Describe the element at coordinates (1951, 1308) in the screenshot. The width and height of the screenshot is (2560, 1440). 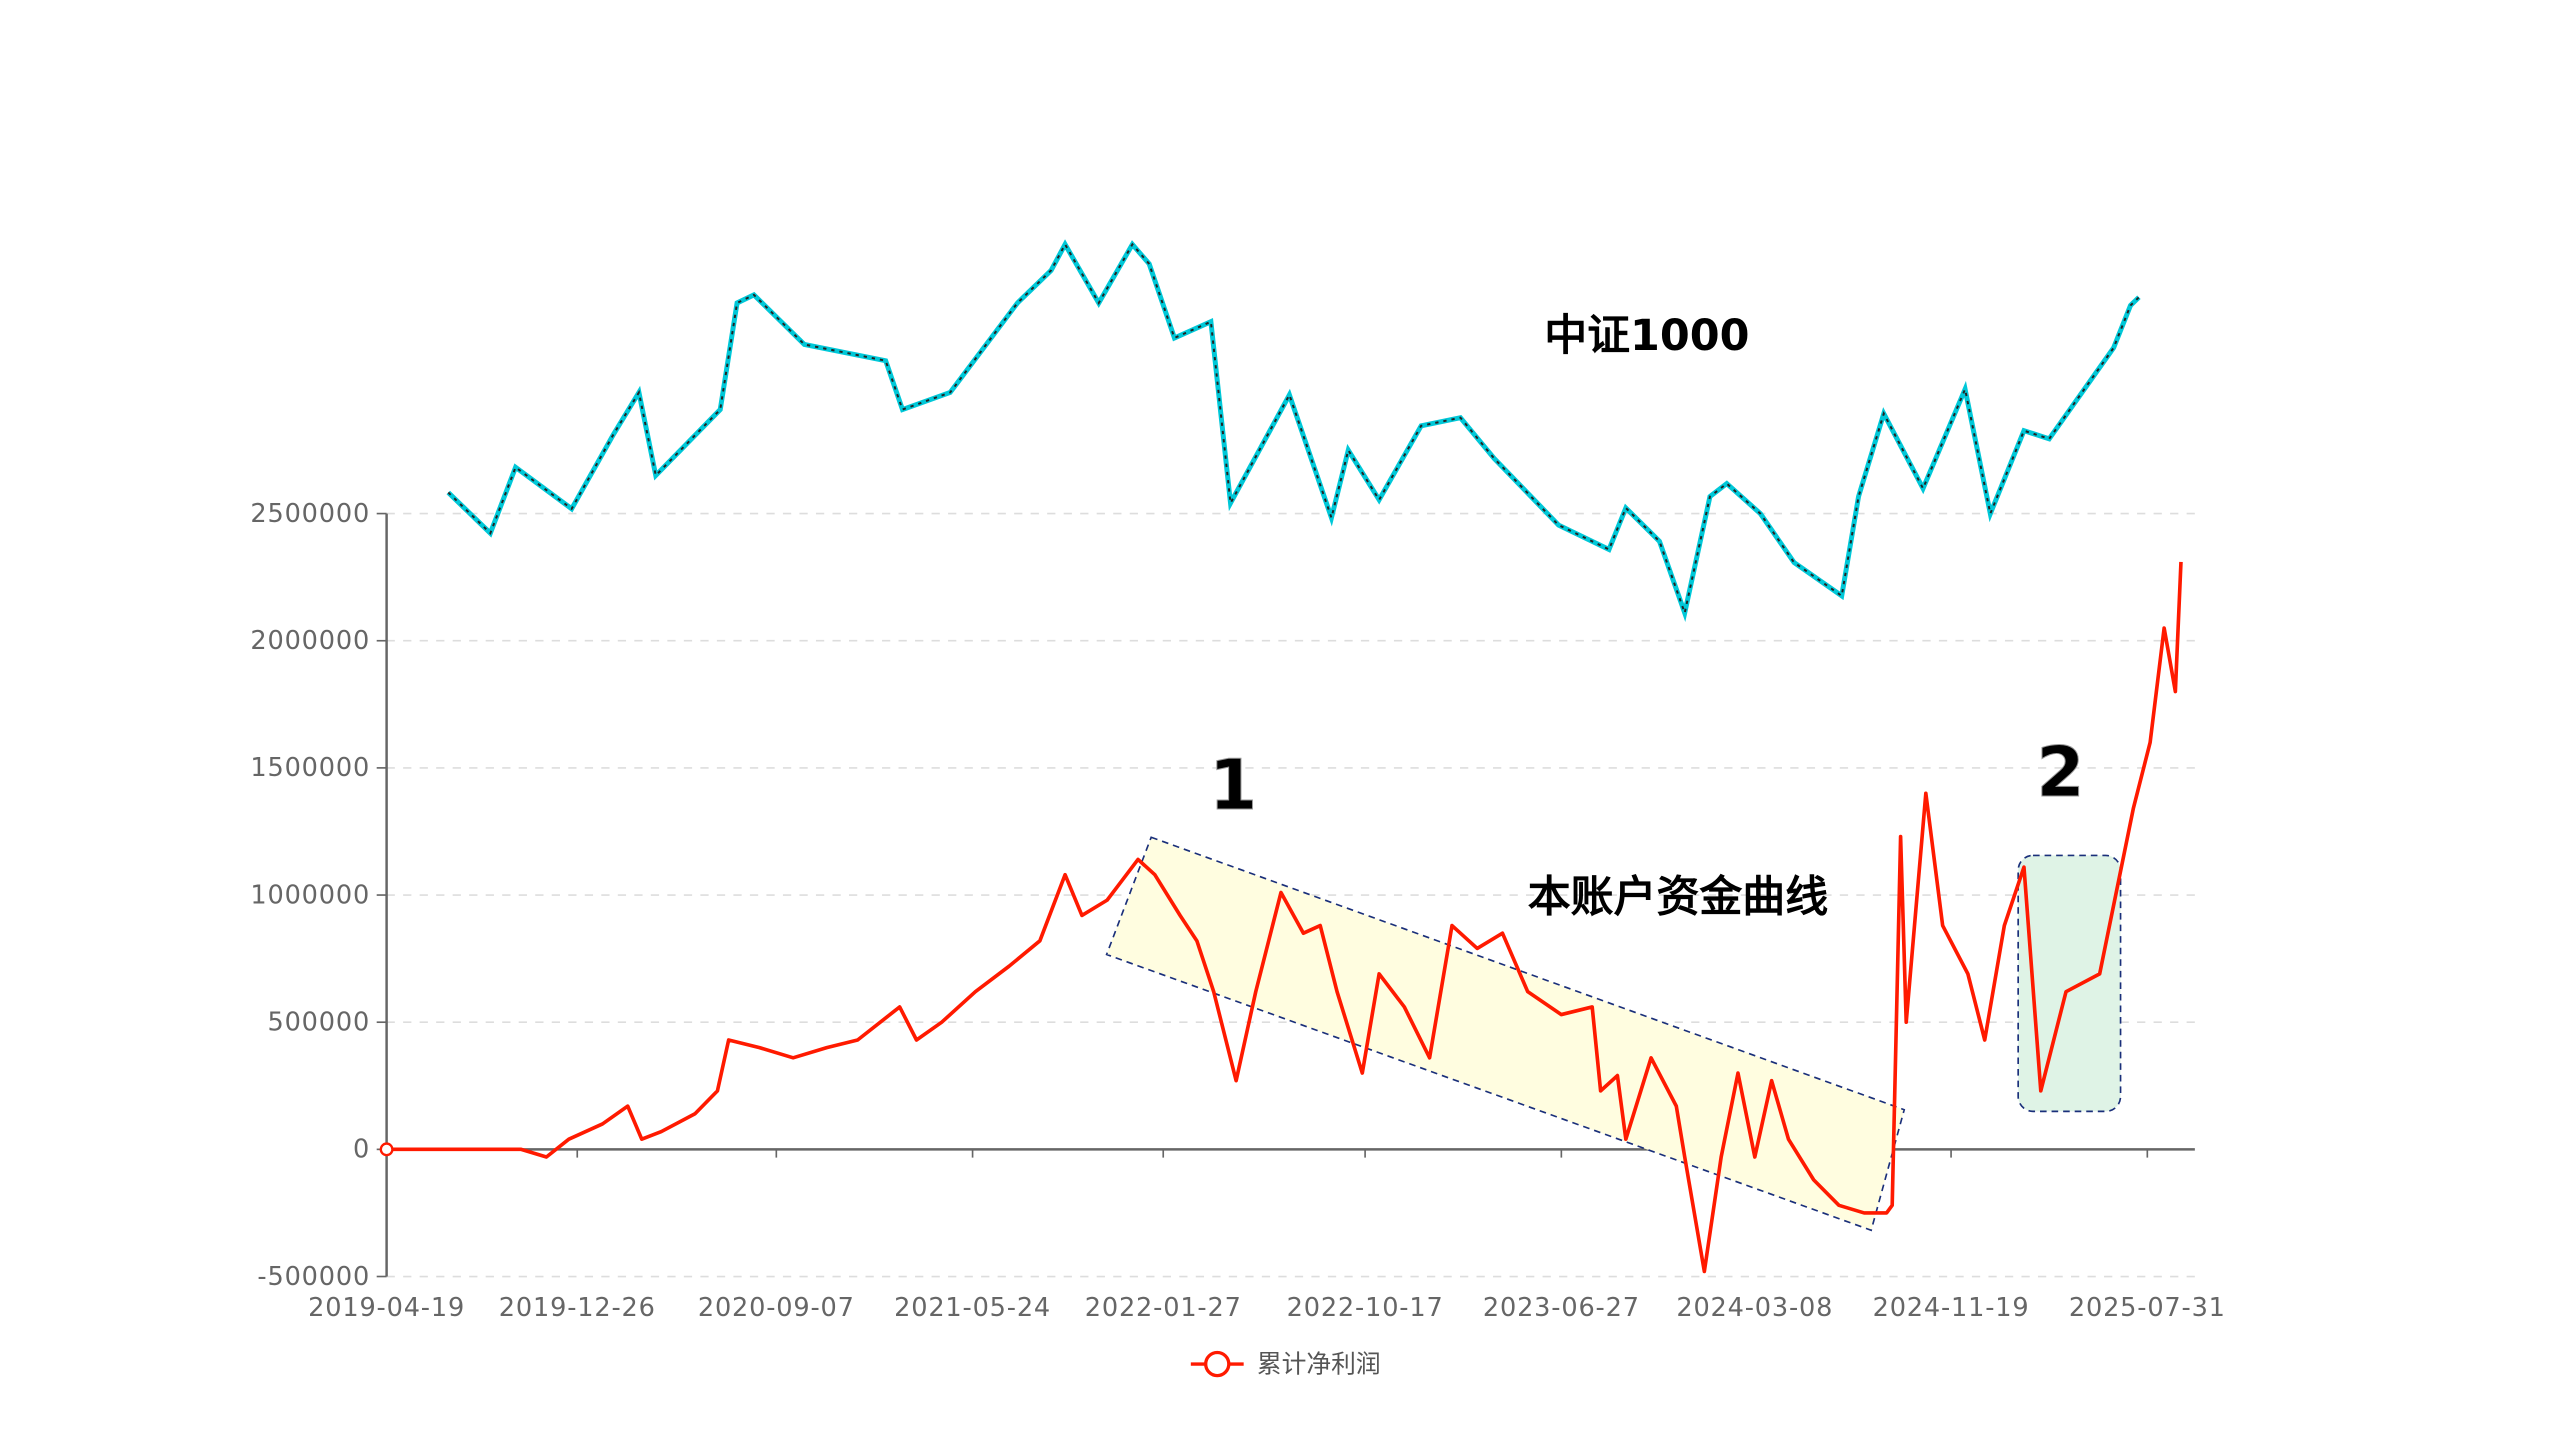
I see `x-tick-label: 2024-11-19` at that location.